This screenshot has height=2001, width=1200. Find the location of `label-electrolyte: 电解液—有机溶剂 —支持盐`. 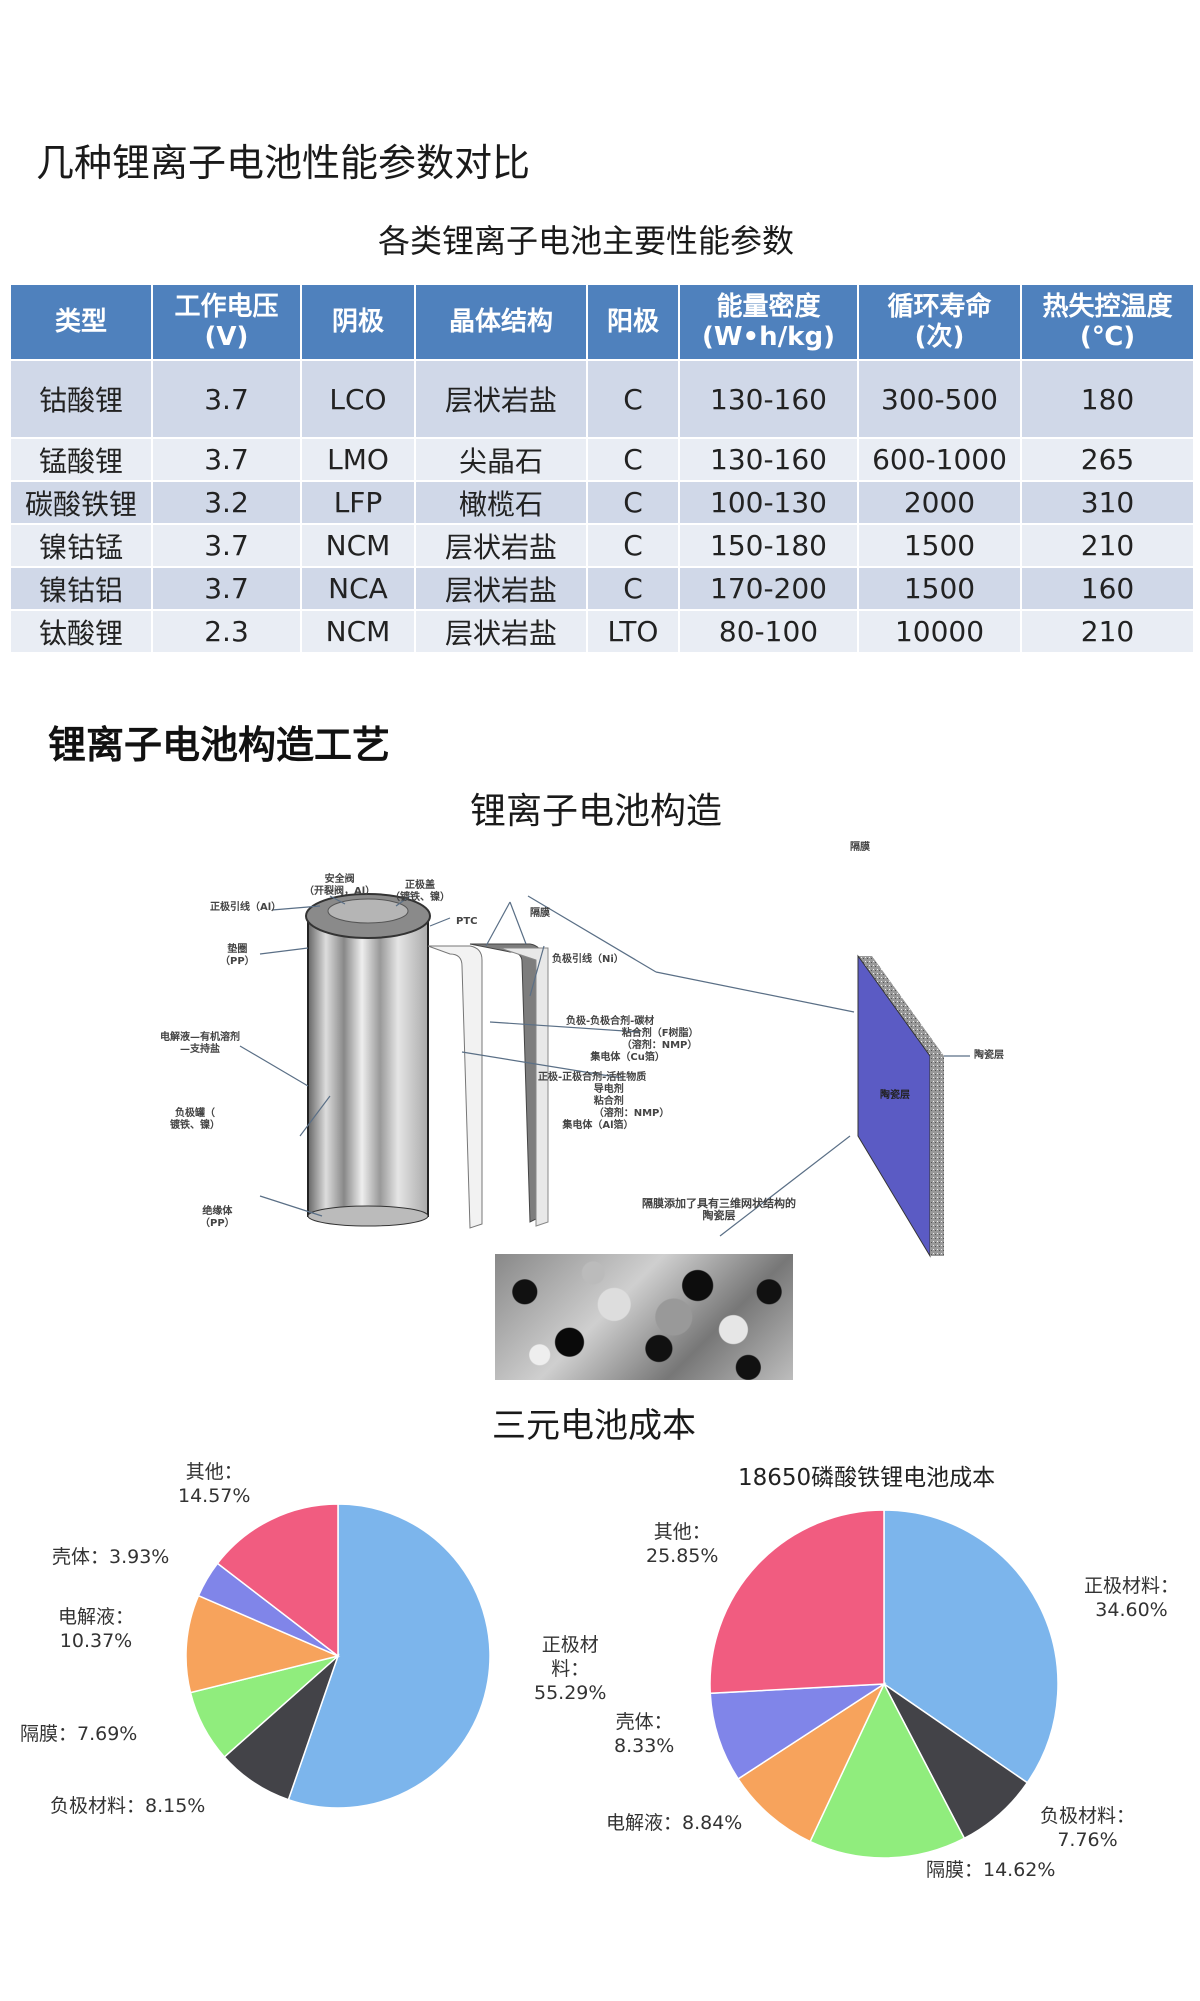

label-electrolyte: 电解液—有机溶剂 —支持盐 is located at coordinates (200, 1043).